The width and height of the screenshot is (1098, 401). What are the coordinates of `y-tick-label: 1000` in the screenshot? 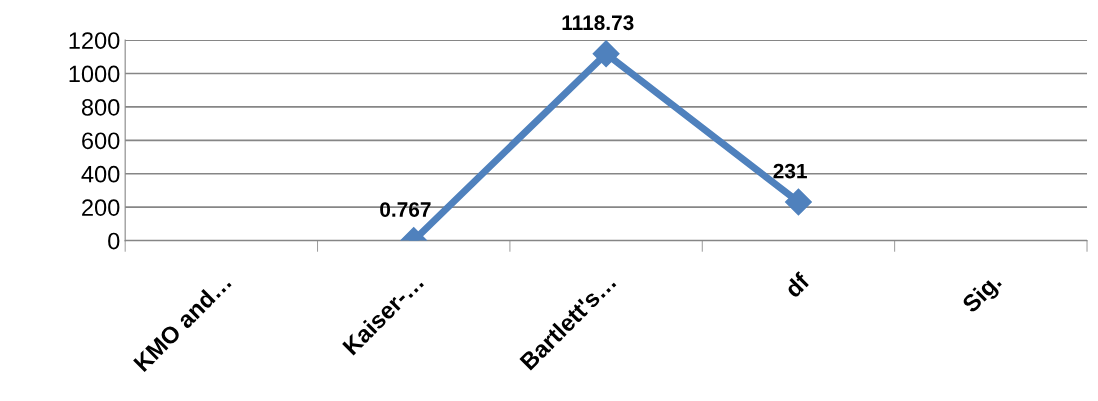 It's located at (94, 74).